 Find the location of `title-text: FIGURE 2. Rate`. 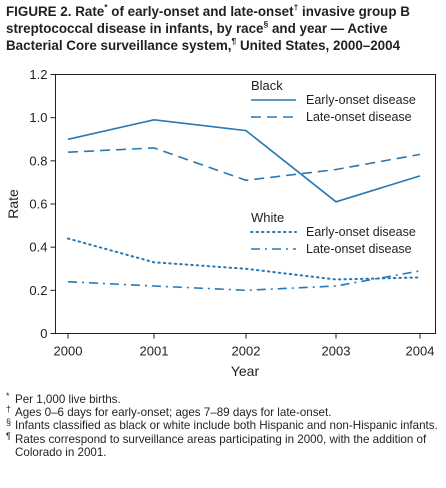

title-text: FIGURE 2. Rate is located at coordinates (55, 11).